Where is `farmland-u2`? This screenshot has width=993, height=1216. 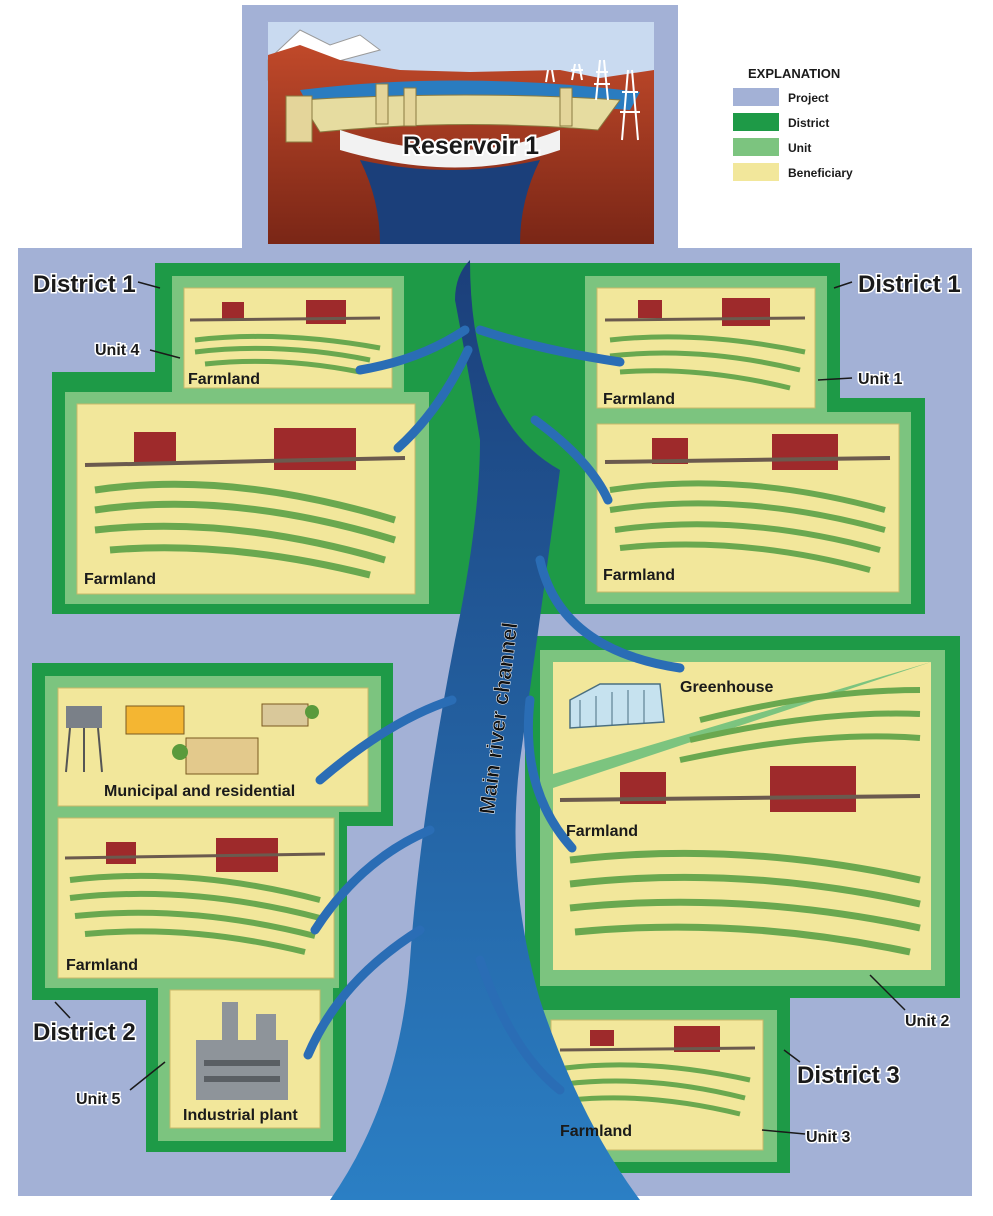 farmland-u2 is located at coordinates (742, 816).